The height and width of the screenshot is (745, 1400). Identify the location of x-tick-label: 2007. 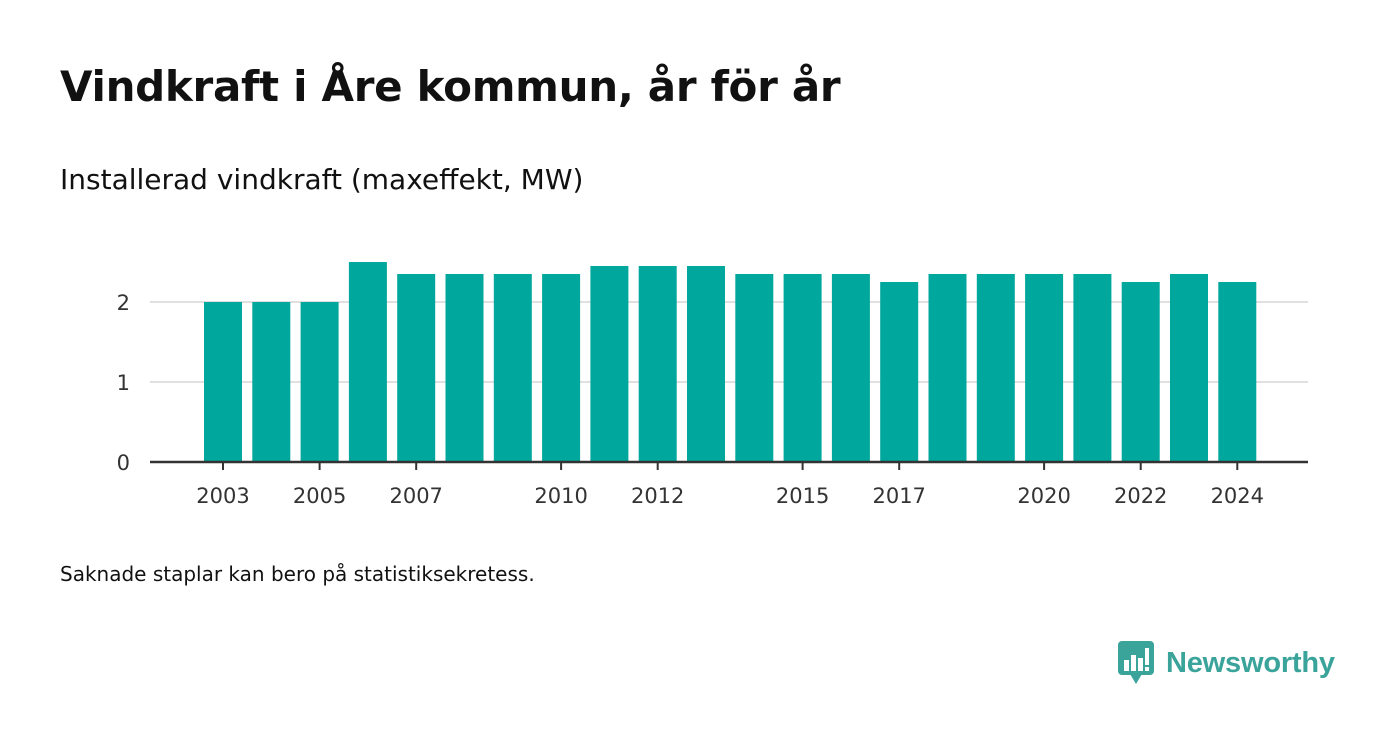
(415, 496).